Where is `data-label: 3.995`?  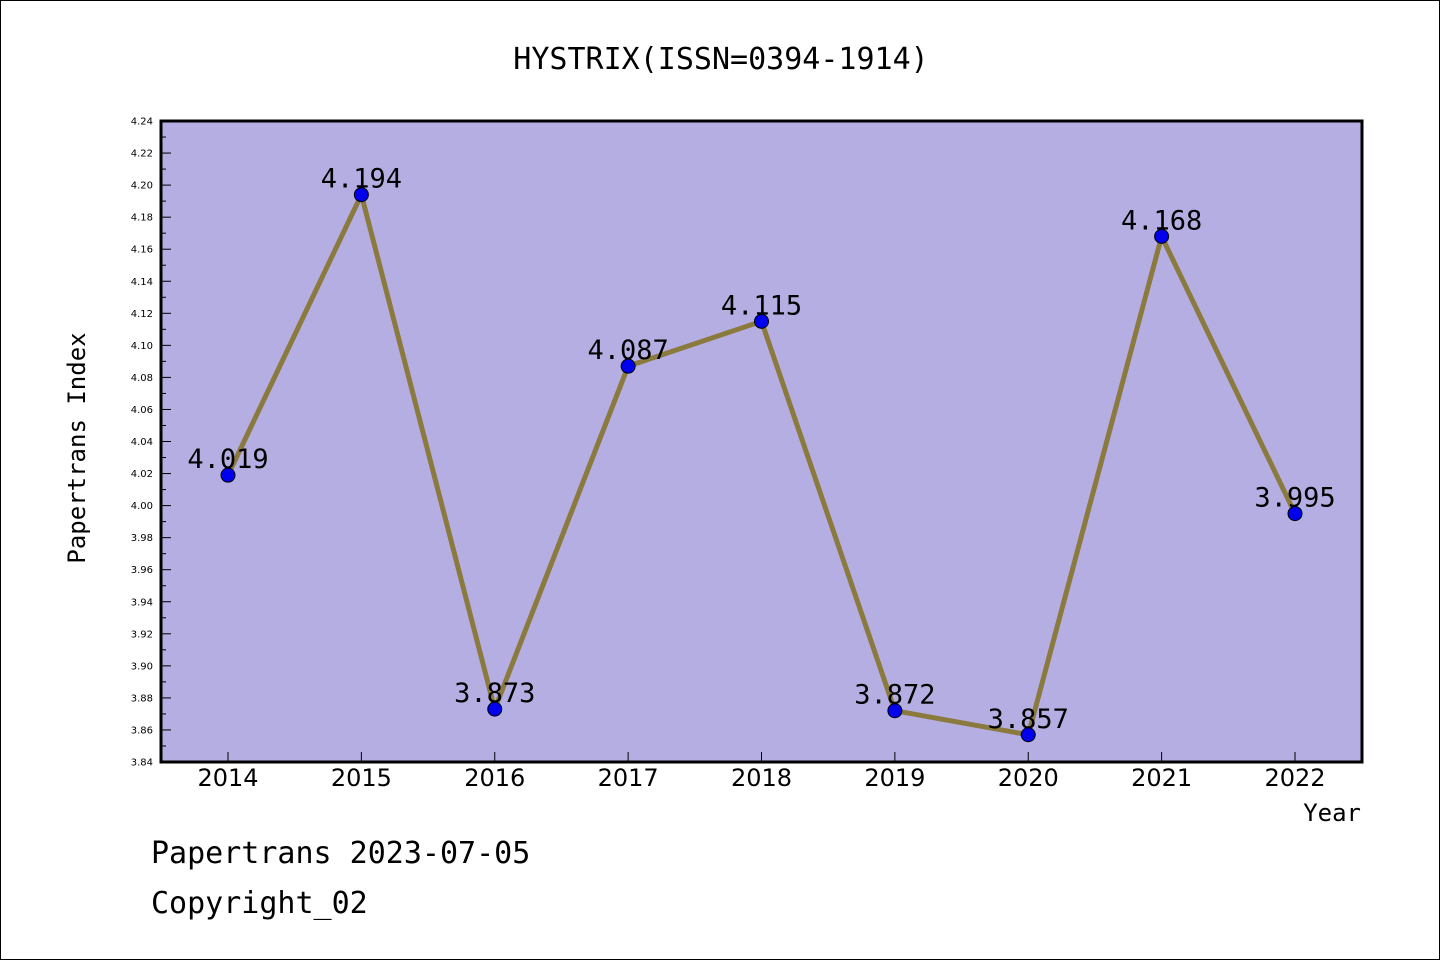
data-label: 3.995 is located at coordinates (1294, 498).